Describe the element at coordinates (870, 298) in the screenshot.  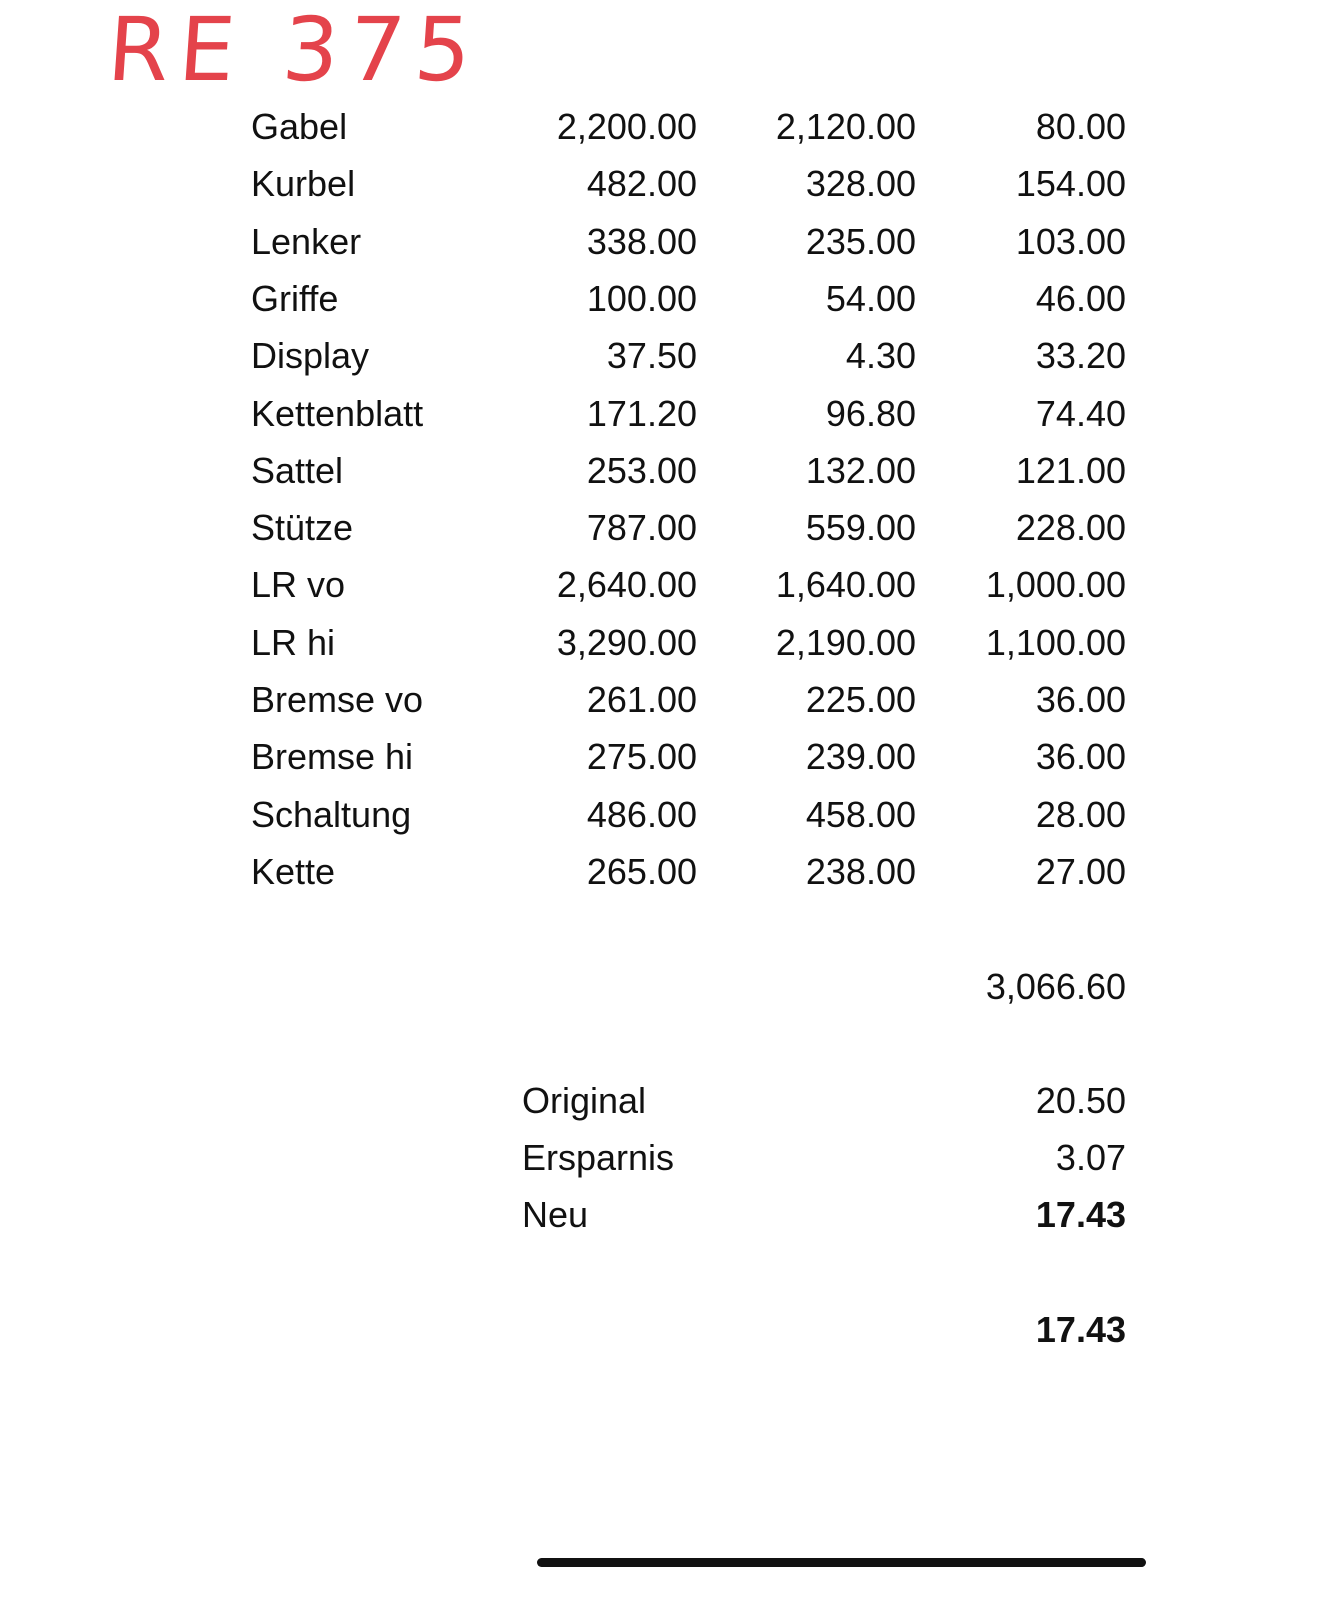
I see `value-col-2: 54.00` at that location.